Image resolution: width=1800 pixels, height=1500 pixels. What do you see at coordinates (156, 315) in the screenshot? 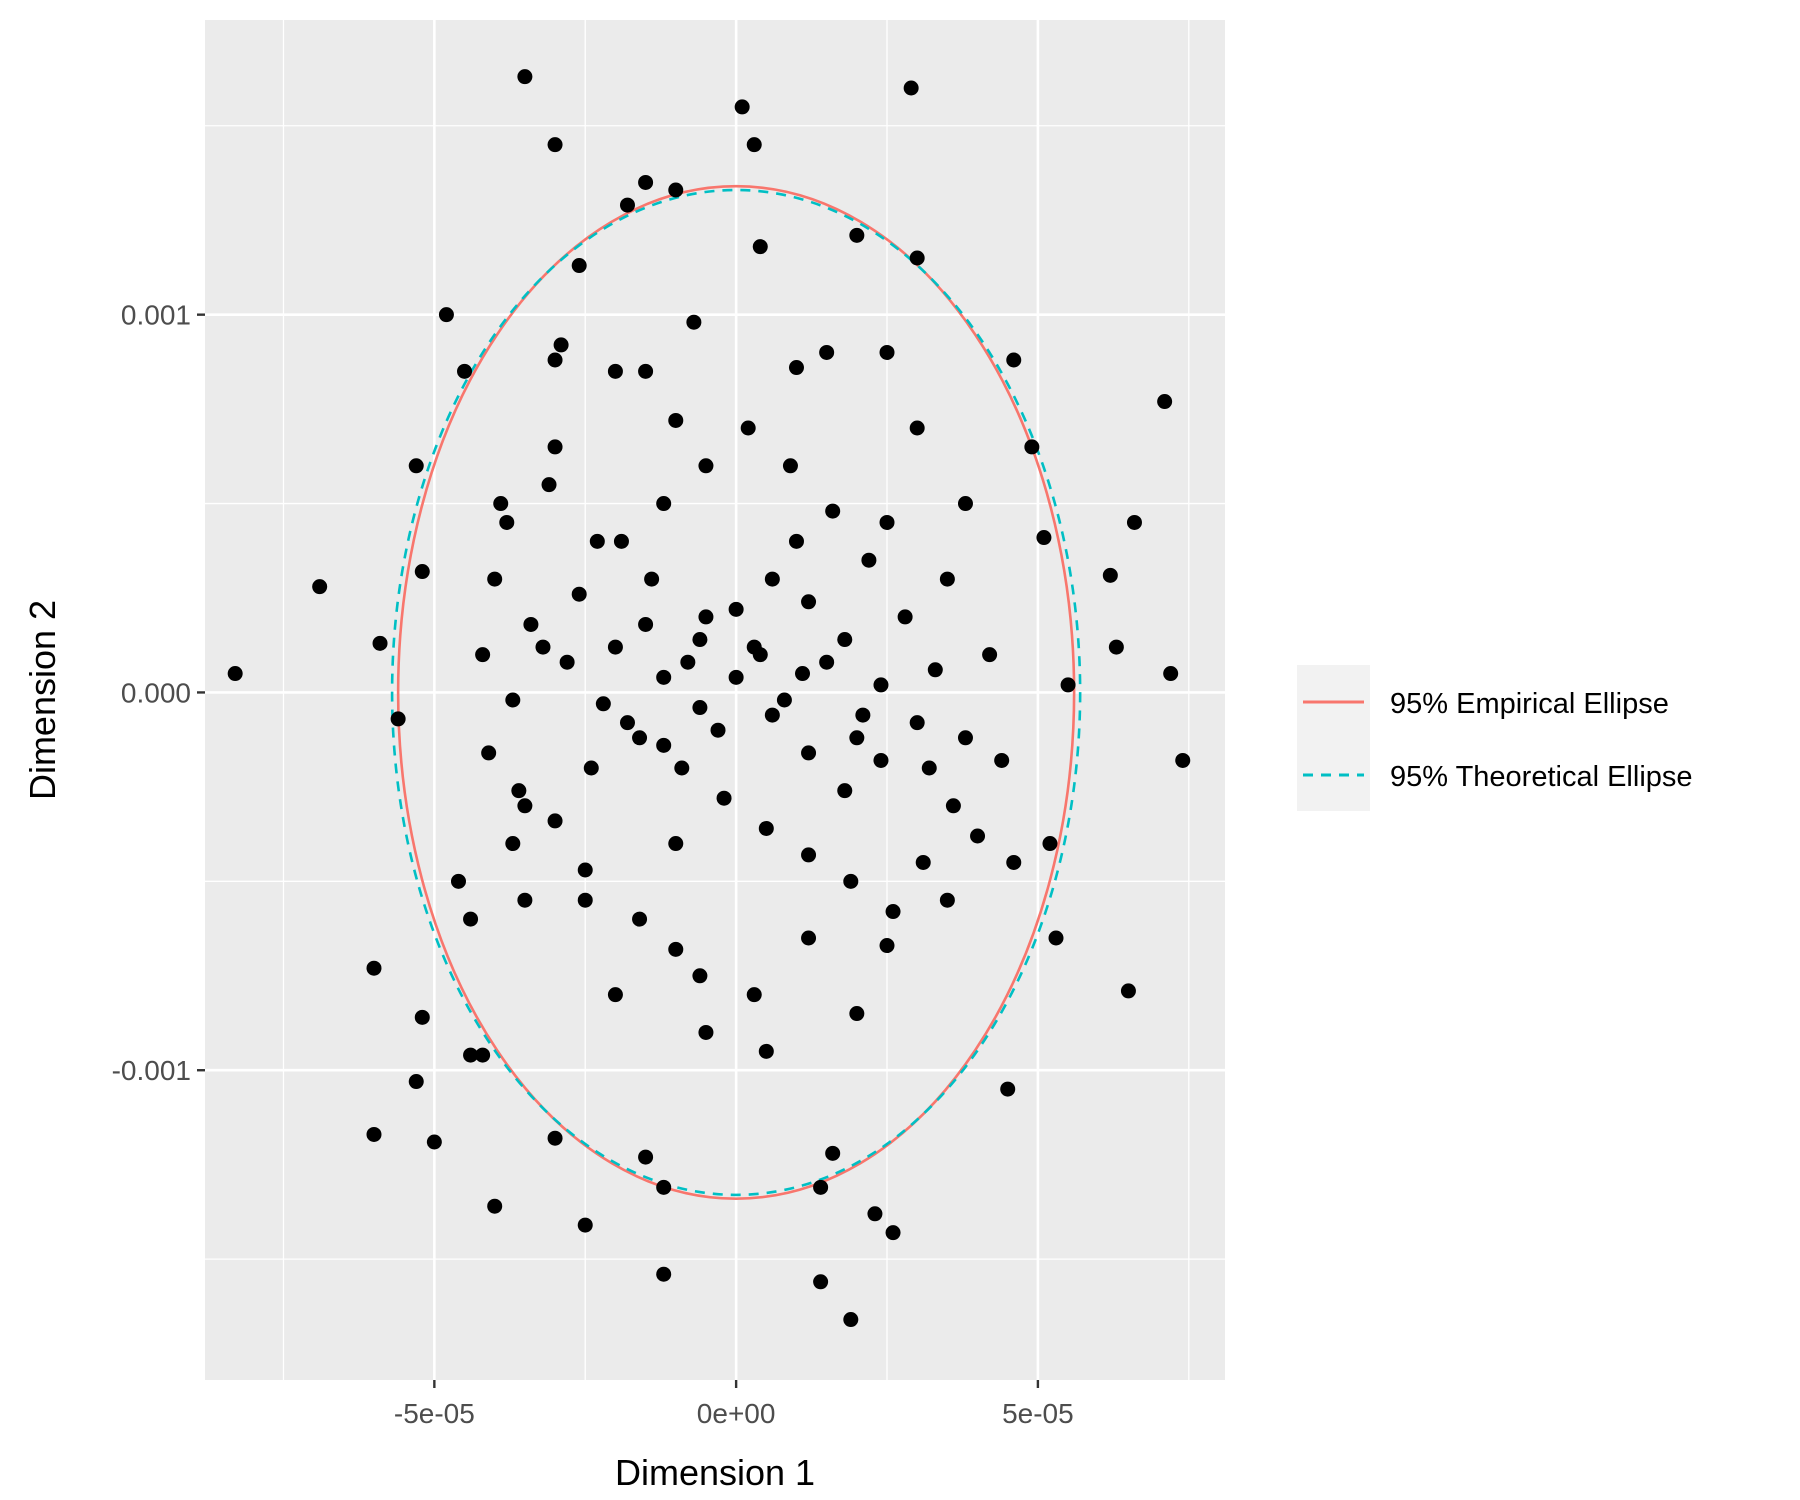
I see `y-tick-label-0: 0.001` at bounding box center [156, 315].